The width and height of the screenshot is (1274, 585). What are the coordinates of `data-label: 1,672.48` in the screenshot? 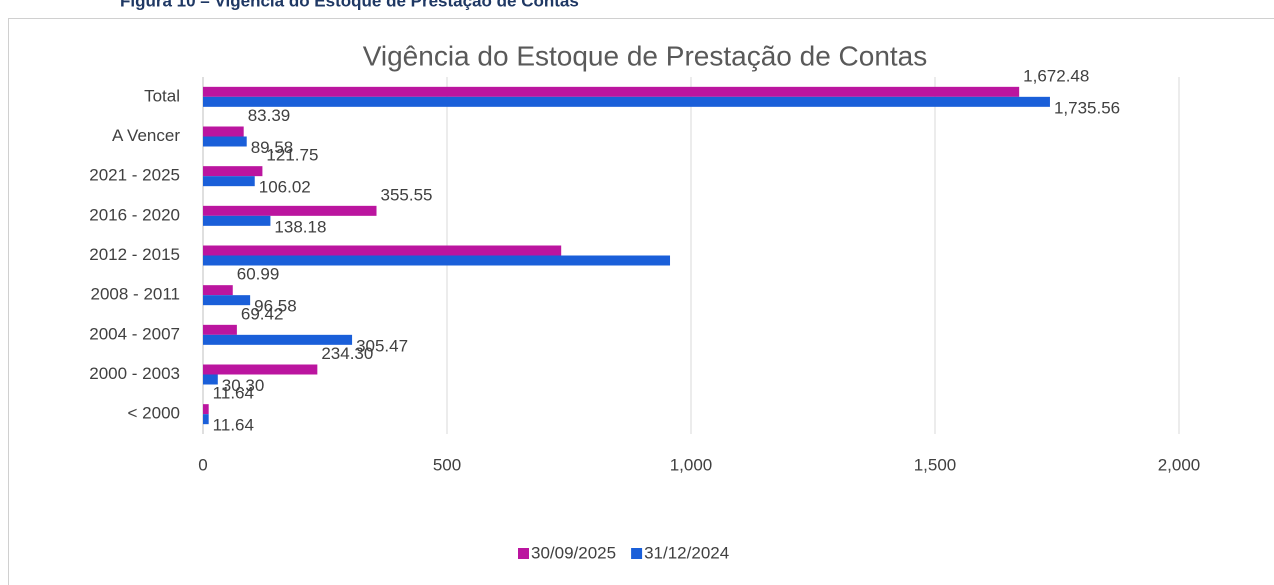 It's located at (1056, 75).